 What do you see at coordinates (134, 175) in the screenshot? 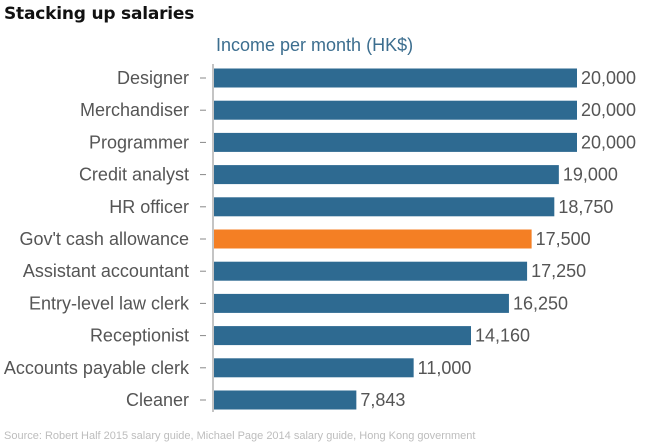
I see `category-label: Credit analyst` at bounding box center [134, 175].